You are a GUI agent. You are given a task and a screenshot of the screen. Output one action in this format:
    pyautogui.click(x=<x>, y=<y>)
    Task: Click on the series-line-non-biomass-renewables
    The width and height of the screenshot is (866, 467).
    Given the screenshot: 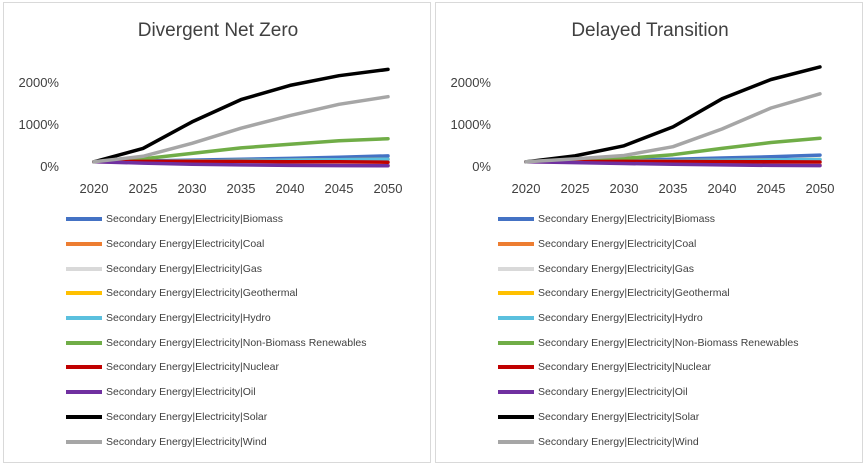 What is the action you would take?
    pyautogui.click(x=241, y=150)
    